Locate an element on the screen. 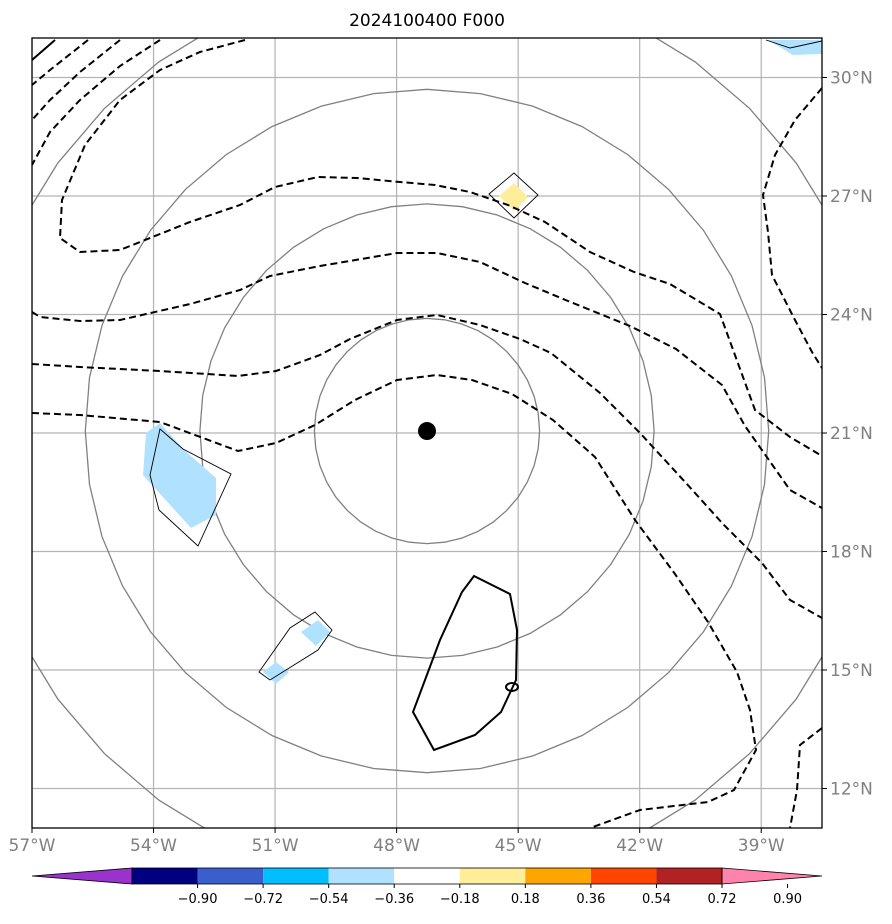 The height and width of the screenshot is (924, 892). longitude-label: 57°W is located at coordinates (32, 846).